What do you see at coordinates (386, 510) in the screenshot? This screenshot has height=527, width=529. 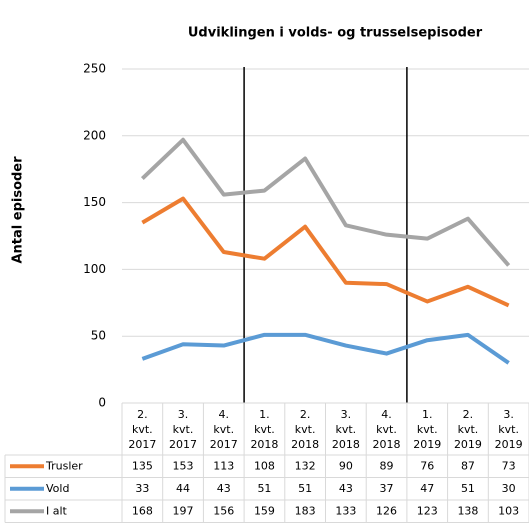 I see `table-value: 126` at bounding box center [386, 510].